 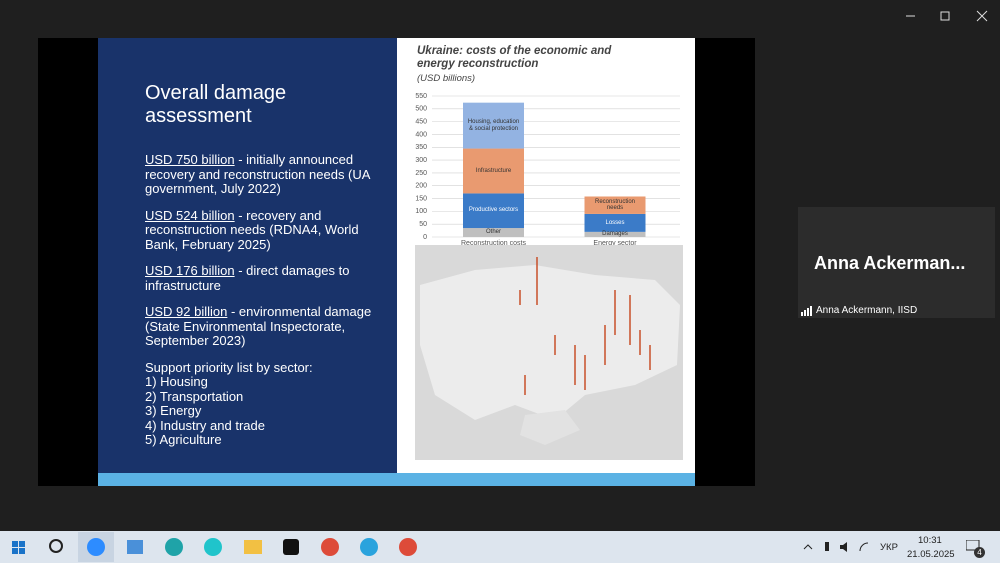 What do you see at coordinates (291, 547) in the screenshot?
I see `capcut-icon` at bounding box center [291, 547].